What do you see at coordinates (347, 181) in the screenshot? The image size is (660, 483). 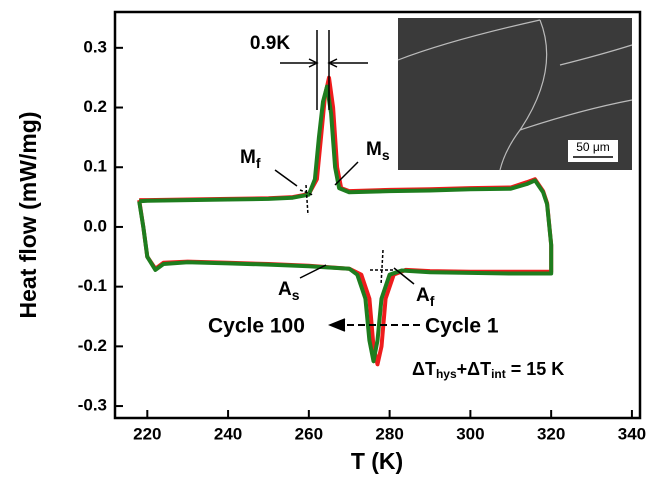 I see `annotation-arrows` at bounding box center [347, 181].